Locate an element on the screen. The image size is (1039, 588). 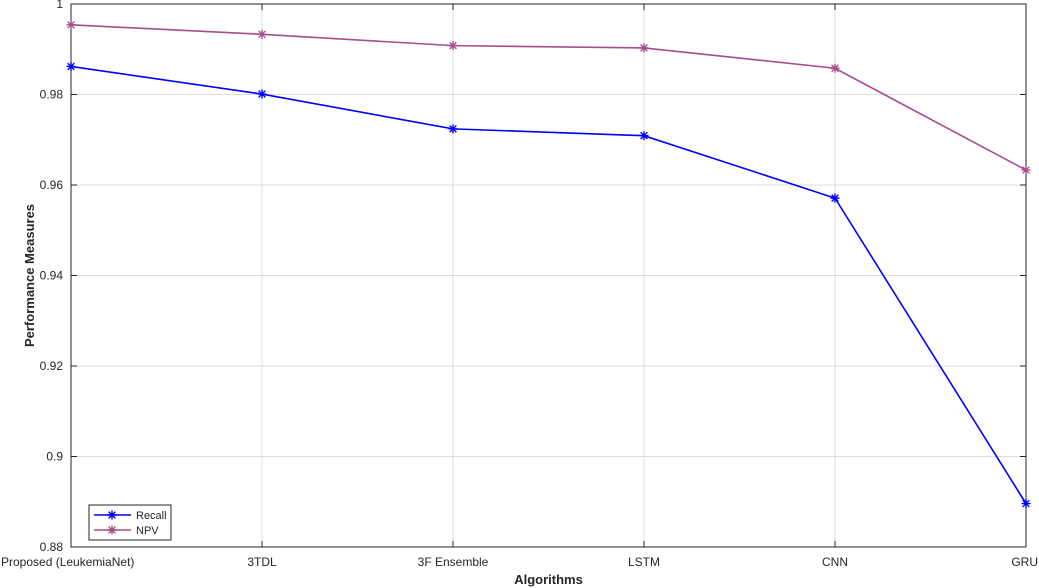
legend-box is located at coordinates (130, 522).